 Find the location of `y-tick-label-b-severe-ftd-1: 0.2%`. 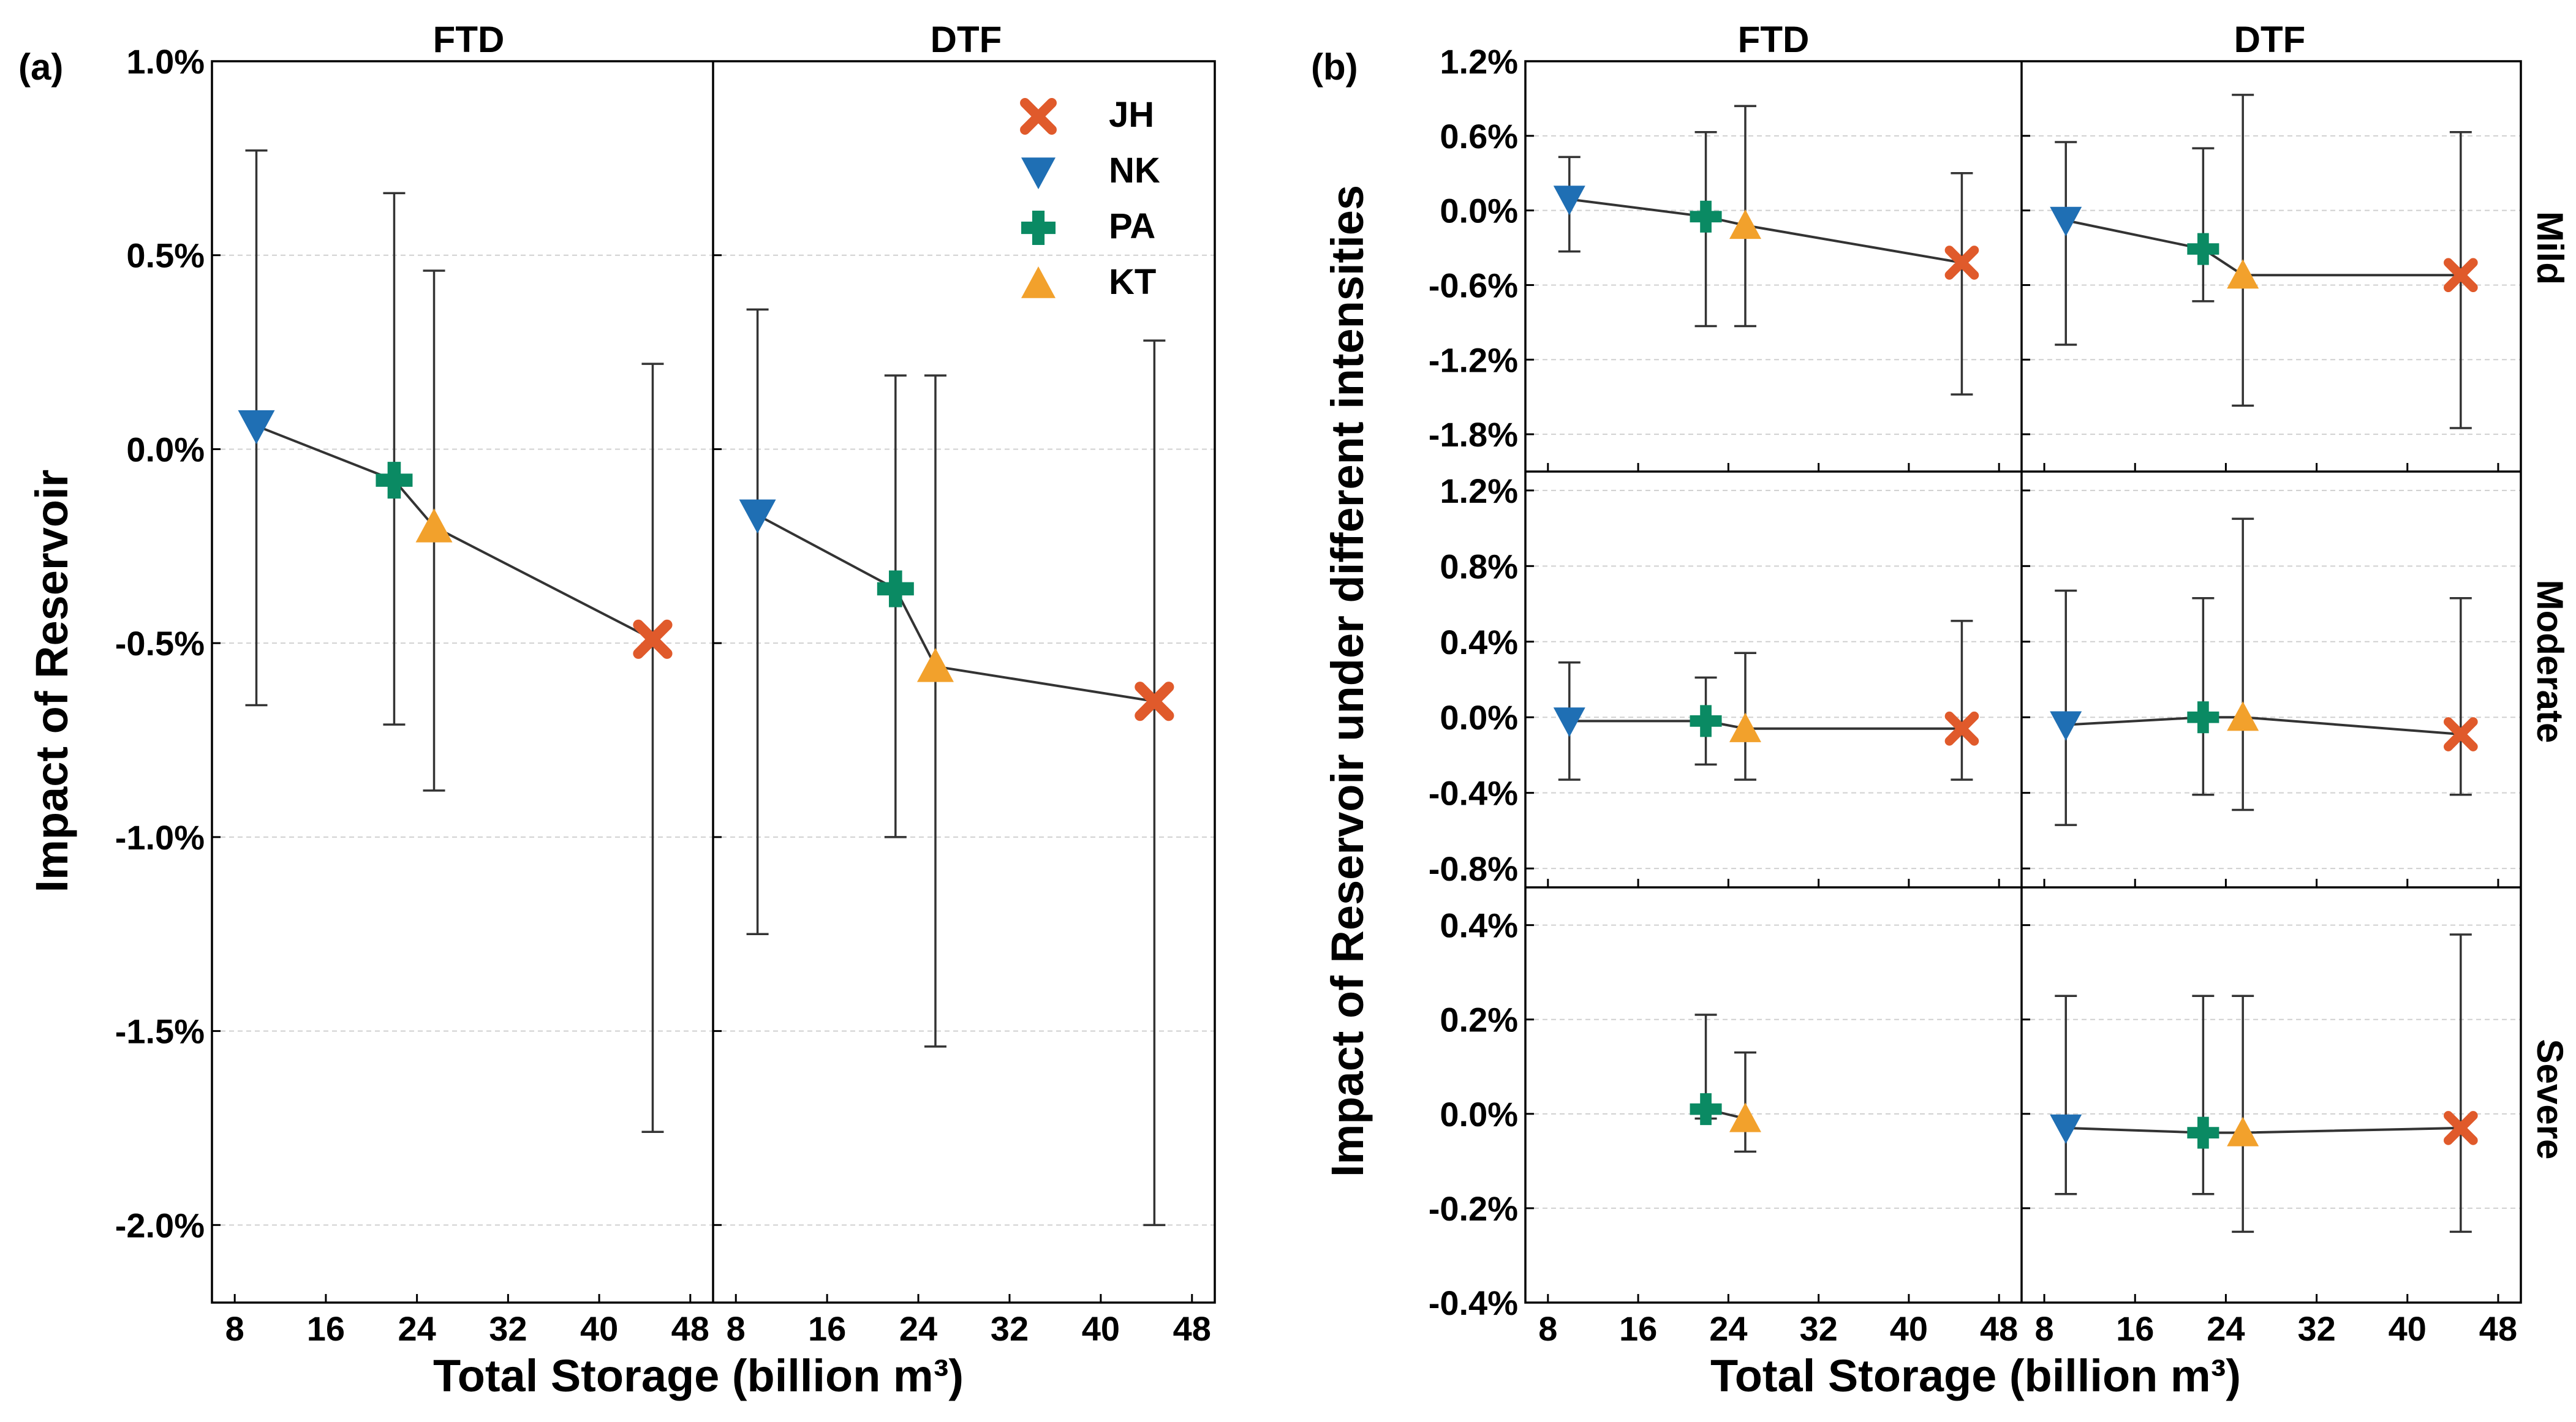

y-tick-label-b-severe-ftd-1: 0.2% is located at coordinates (1479, 1020).